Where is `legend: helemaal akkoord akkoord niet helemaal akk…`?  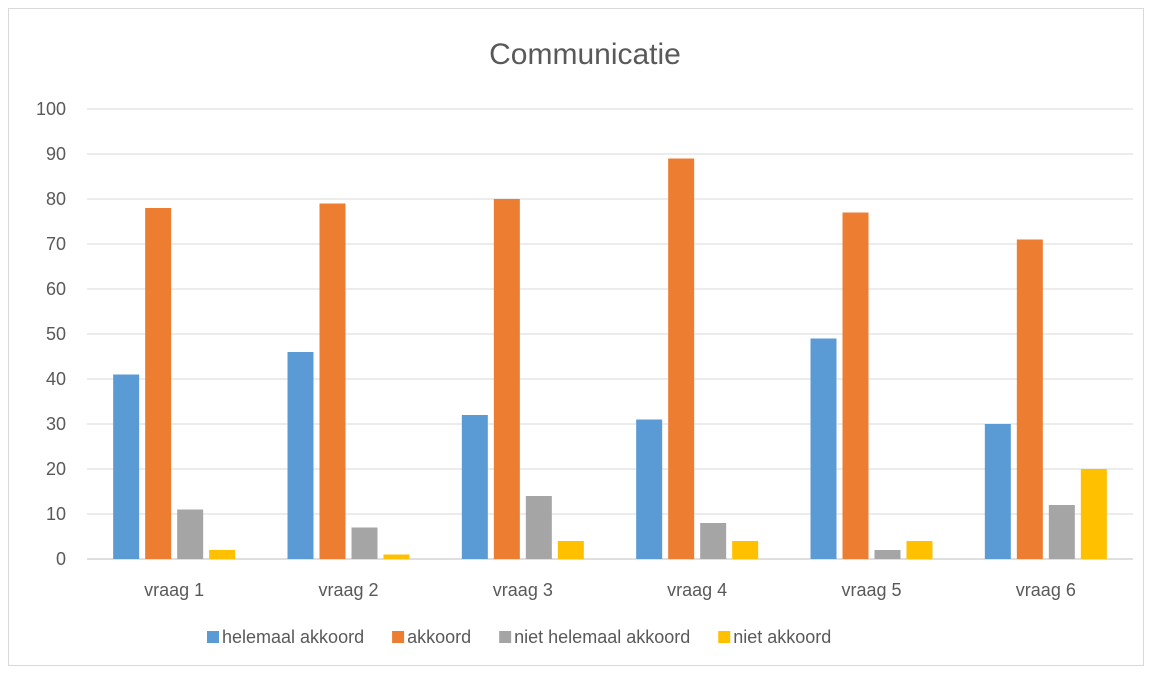
legend: helemaal akkoord akkoord niet helemaal akk… is located at coordinates (519, 637).